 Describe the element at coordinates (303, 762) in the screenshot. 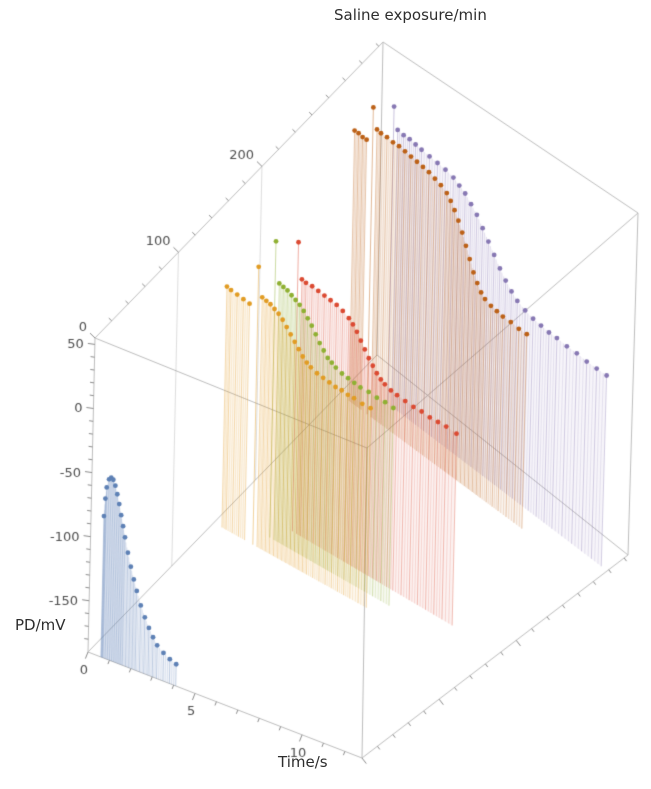

I see `time-axis-title: Time/s` at that location.